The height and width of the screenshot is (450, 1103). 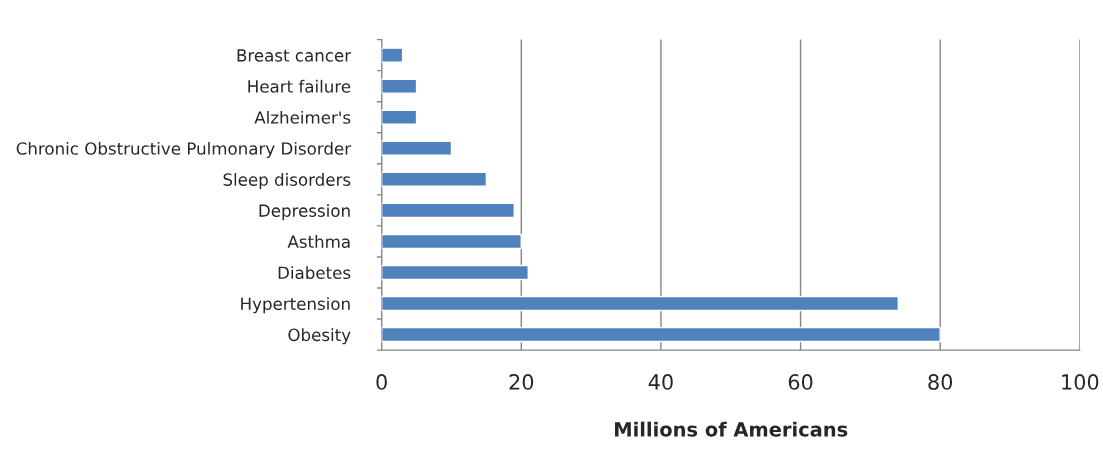 I want to click on y-tick-label: Diabetes, so click(x=314, y=273).